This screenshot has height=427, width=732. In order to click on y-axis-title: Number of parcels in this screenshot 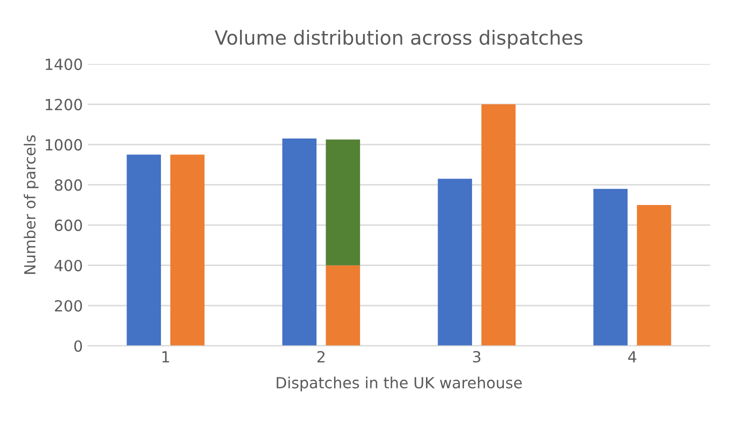, I will do `click(31, 204)`.